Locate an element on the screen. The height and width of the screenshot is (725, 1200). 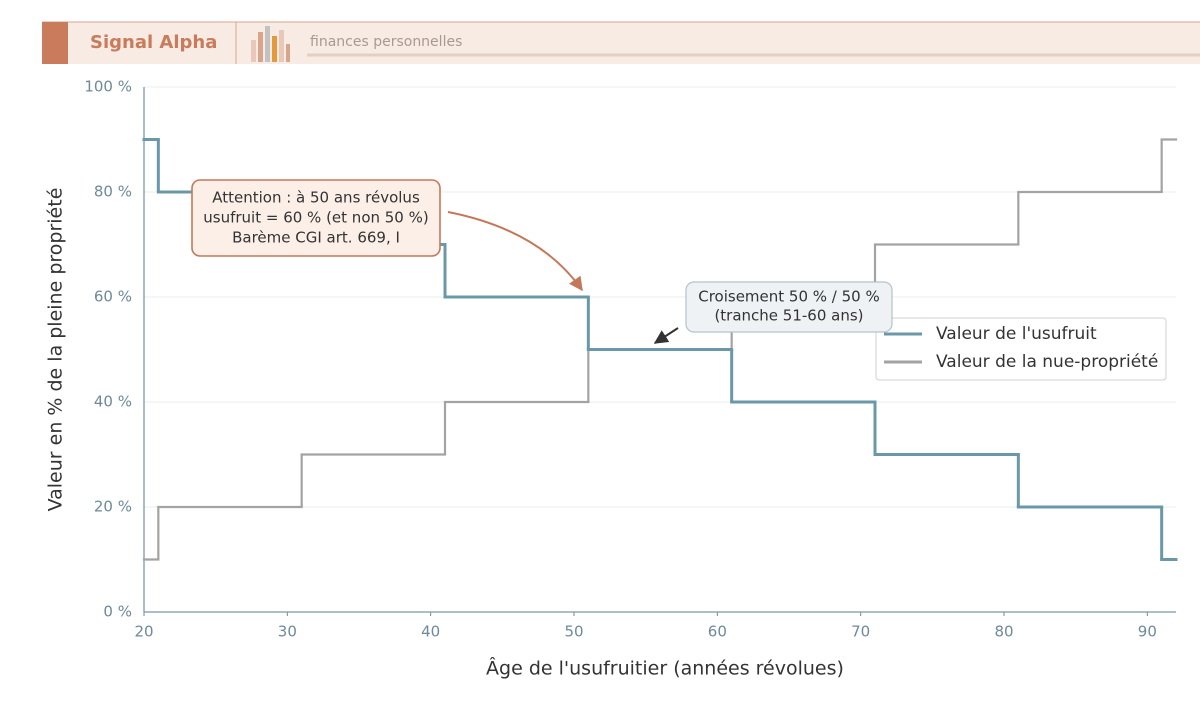
y-axis-label: Valeur en % de la pleine propriété is located at coordinates (56, 350).